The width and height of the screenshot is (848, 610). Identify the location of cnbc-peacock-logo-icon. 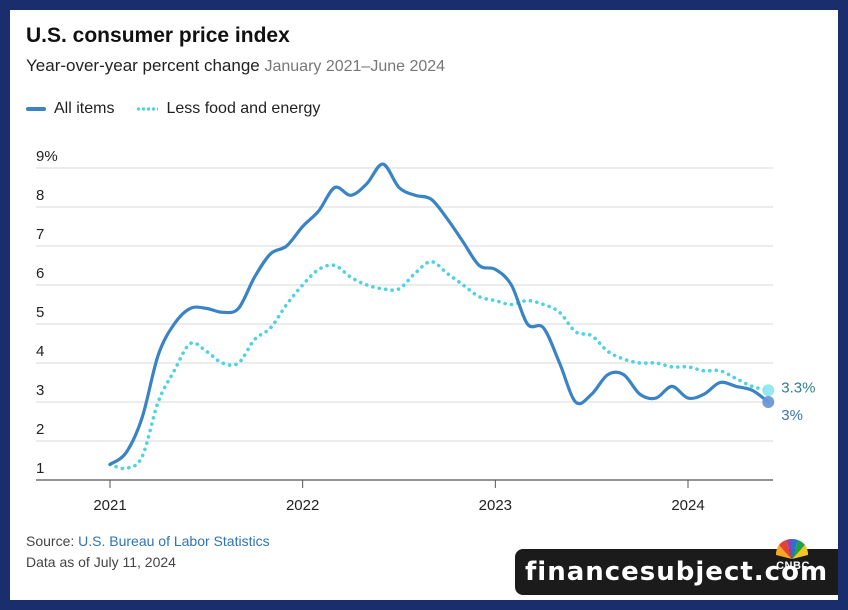
(792, 548).